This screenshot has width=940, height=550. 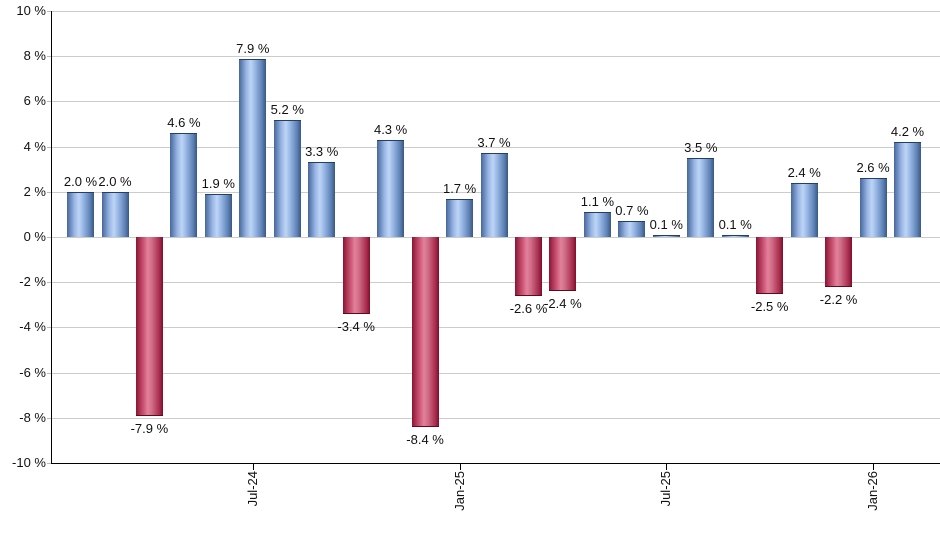 What do you see at coordinates (495, 463) in the screenshot?
I see `x-axis-line` at bounding box center [495, 463].